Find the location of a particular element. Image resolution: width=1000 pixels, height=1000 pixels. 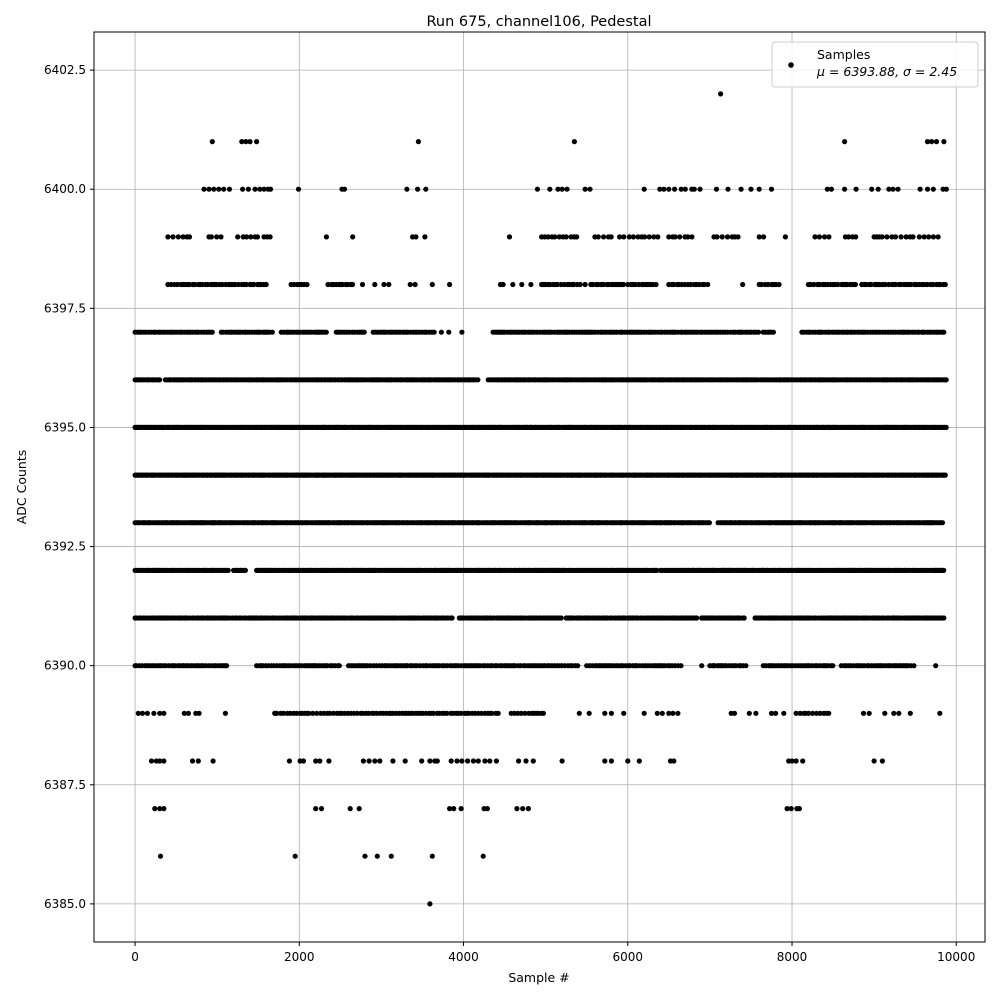

legend: Samples μ = 6393.88, σ = 2.45 is located at coordinates (875, 64).